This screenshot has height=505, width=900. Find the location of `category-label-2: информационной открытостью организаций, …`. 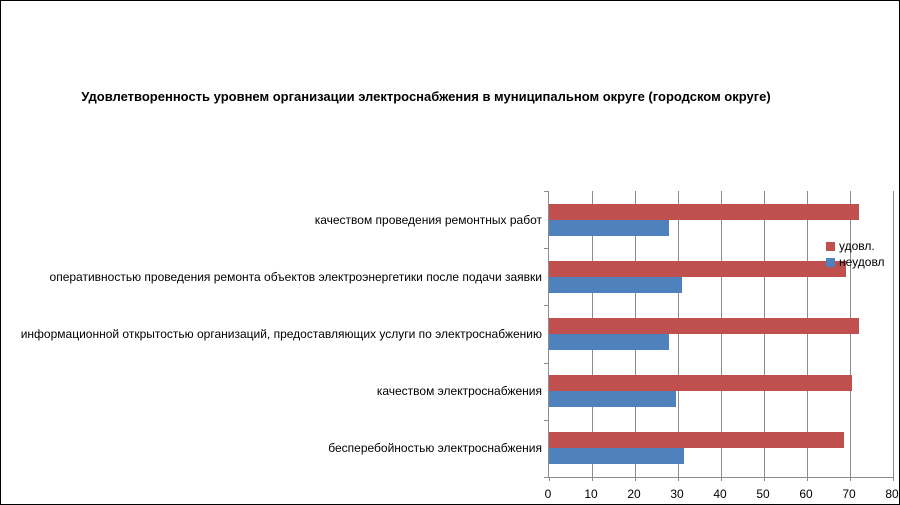

category-label-2: информационной открытостью организаций, … is located at coordinates (281, 333).